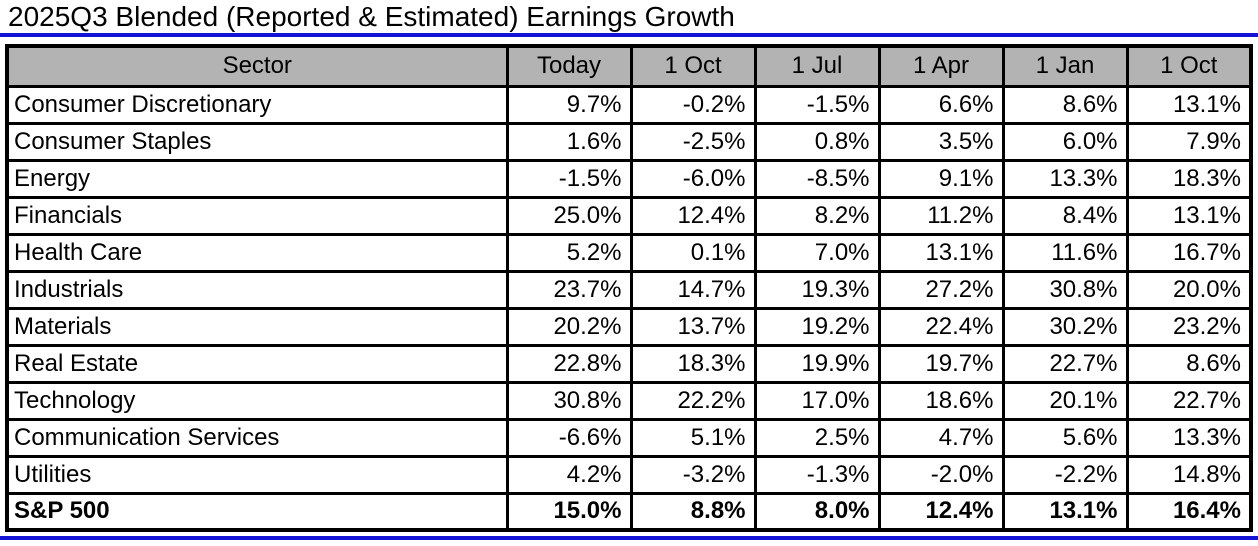 The image size is (1258, 546). I want to click on value-cell: 0.8%, so click(817, 141).